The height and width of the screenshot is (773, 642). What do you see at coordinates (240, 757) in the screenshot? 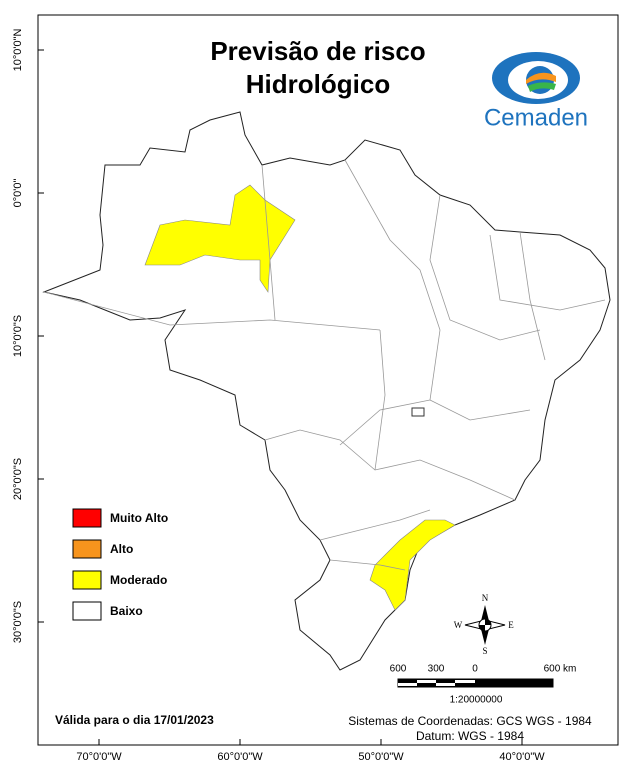
I see `longitude-label: 60°0'0"W` at bounding box center [240, 757].